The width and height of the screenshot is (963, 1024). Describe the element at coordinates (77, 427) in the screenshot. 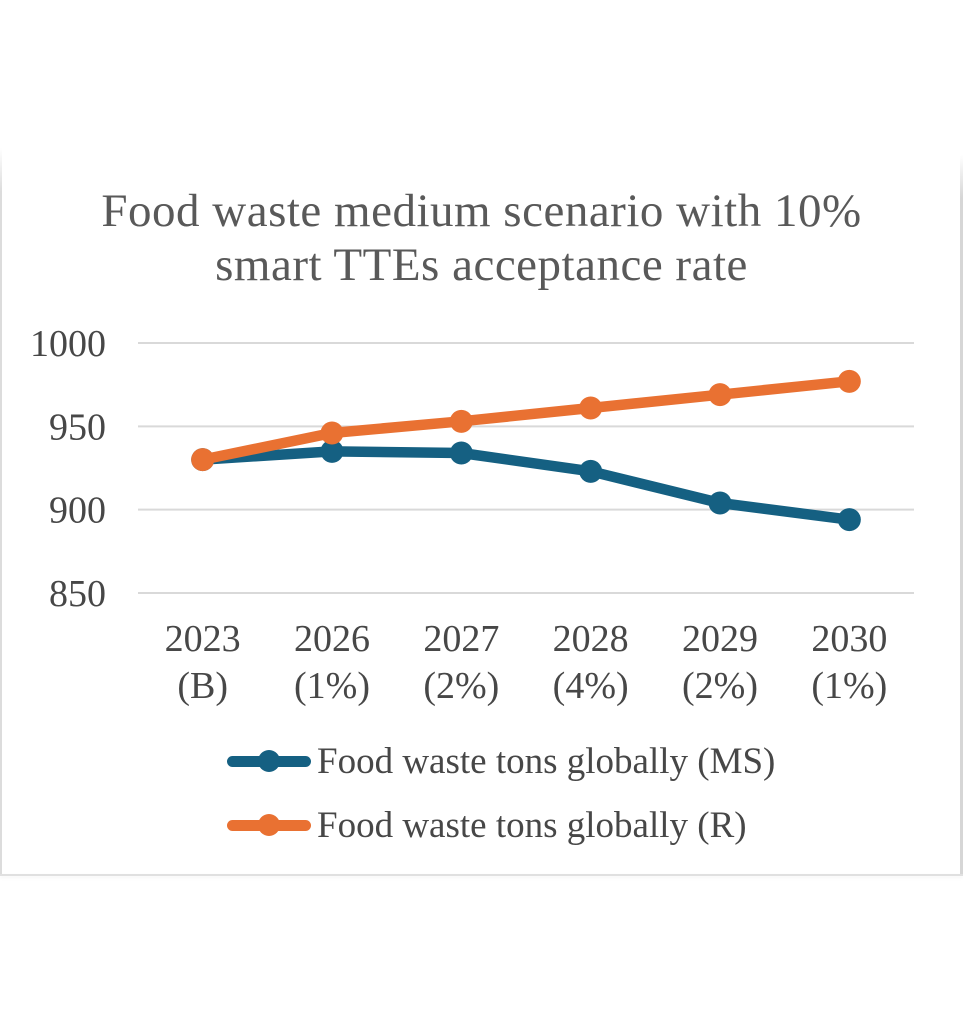

I see `y-axis-tick-label: 950` at that location.